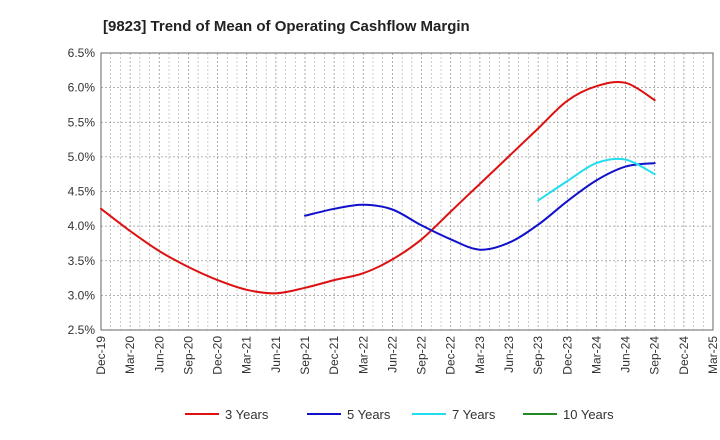  Describe the element at coordinates (82, 122) in the screenshot. I see `y-tick-label: 5.5%` at that location.